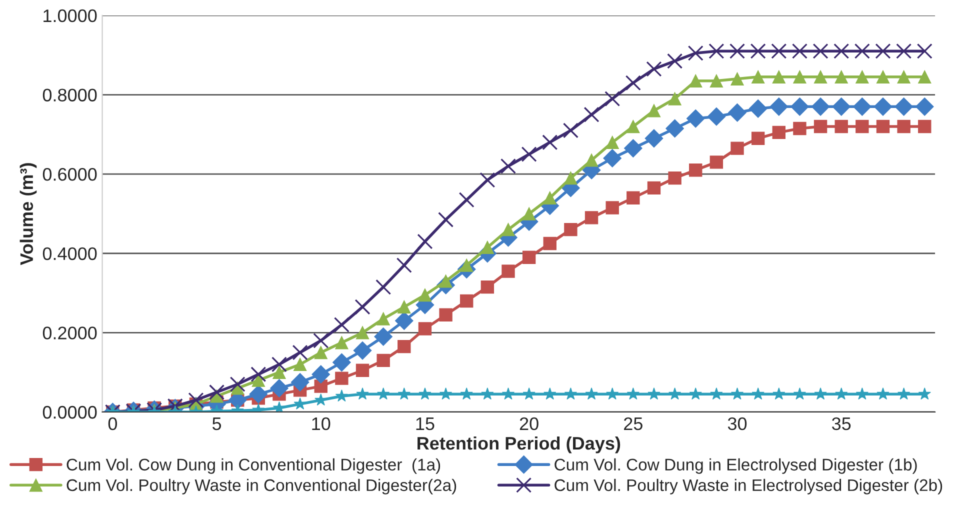  Describe the element at coordinates (529, 423) in the screenshot. I see `x-tick-label: 20` at that location.